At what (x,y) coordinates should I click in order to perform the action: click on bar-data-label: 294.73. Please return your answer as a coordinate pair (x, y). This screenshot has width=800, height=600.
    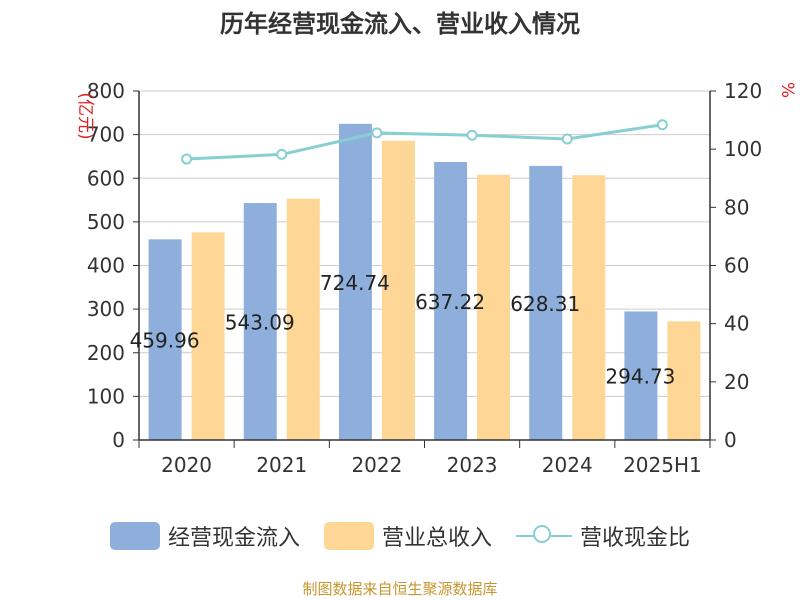
    Looking at the image, I should click on (640, 377).